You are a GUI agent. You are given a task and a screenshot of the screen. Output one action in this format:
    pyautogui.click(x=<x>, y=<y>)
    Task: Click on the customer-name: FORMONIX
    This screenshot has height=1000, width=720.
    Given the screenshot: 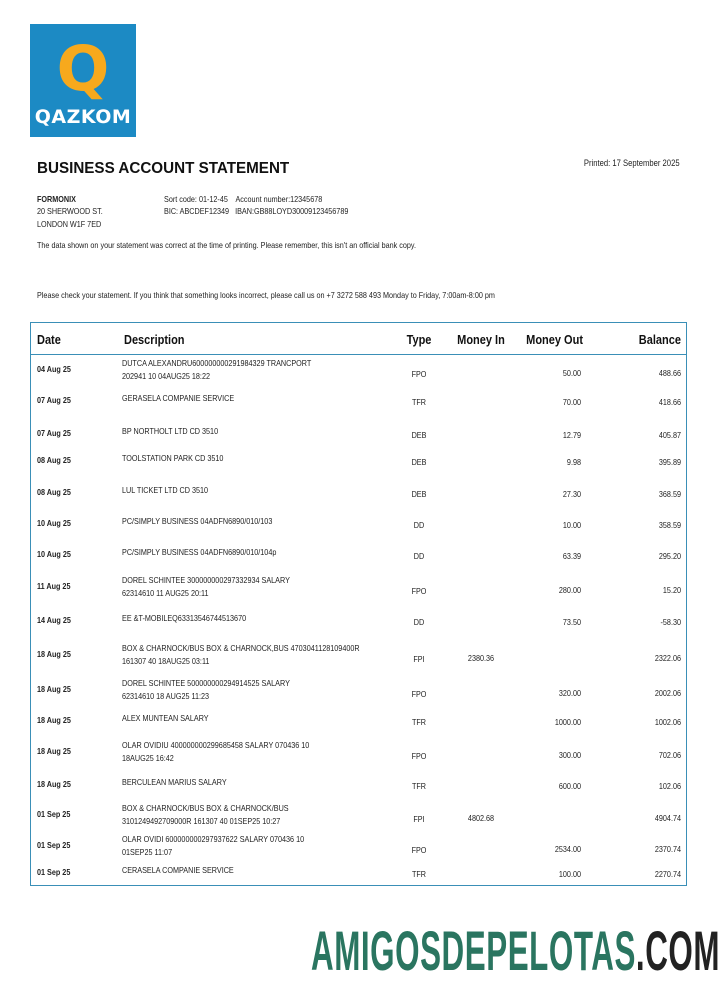 What is the action you would take?
    pyautogui.click(x=56, y=199)
    